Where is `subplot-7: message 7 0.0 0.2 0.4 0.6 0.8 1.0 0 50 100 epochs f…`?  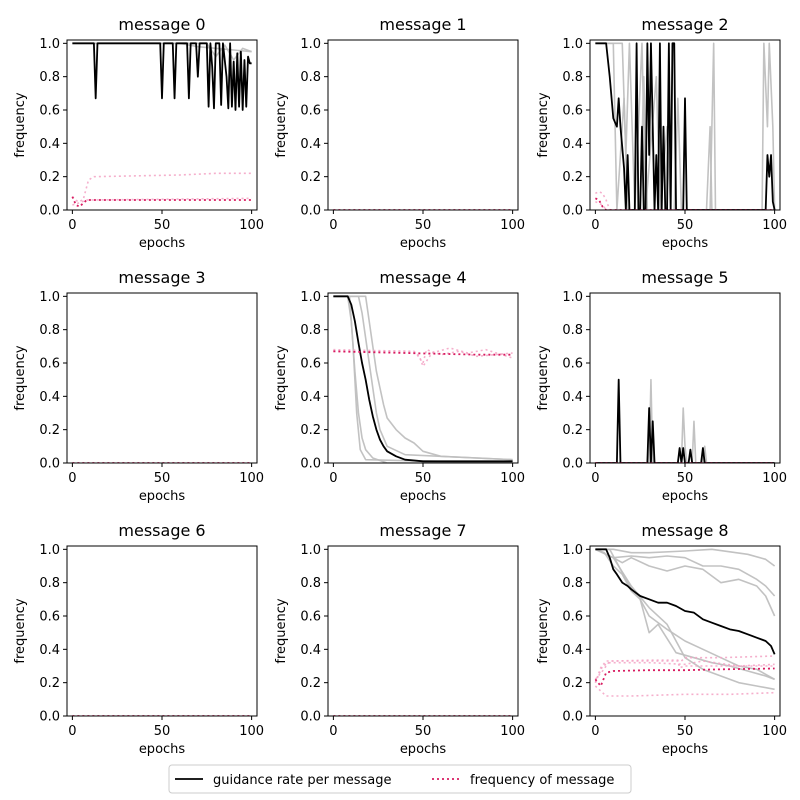 subplot-7: message 7 0.0 0.2 0.4 0.6 0.8 1.0 0 50 100 epochs f… is located at coordinates (399, 639).